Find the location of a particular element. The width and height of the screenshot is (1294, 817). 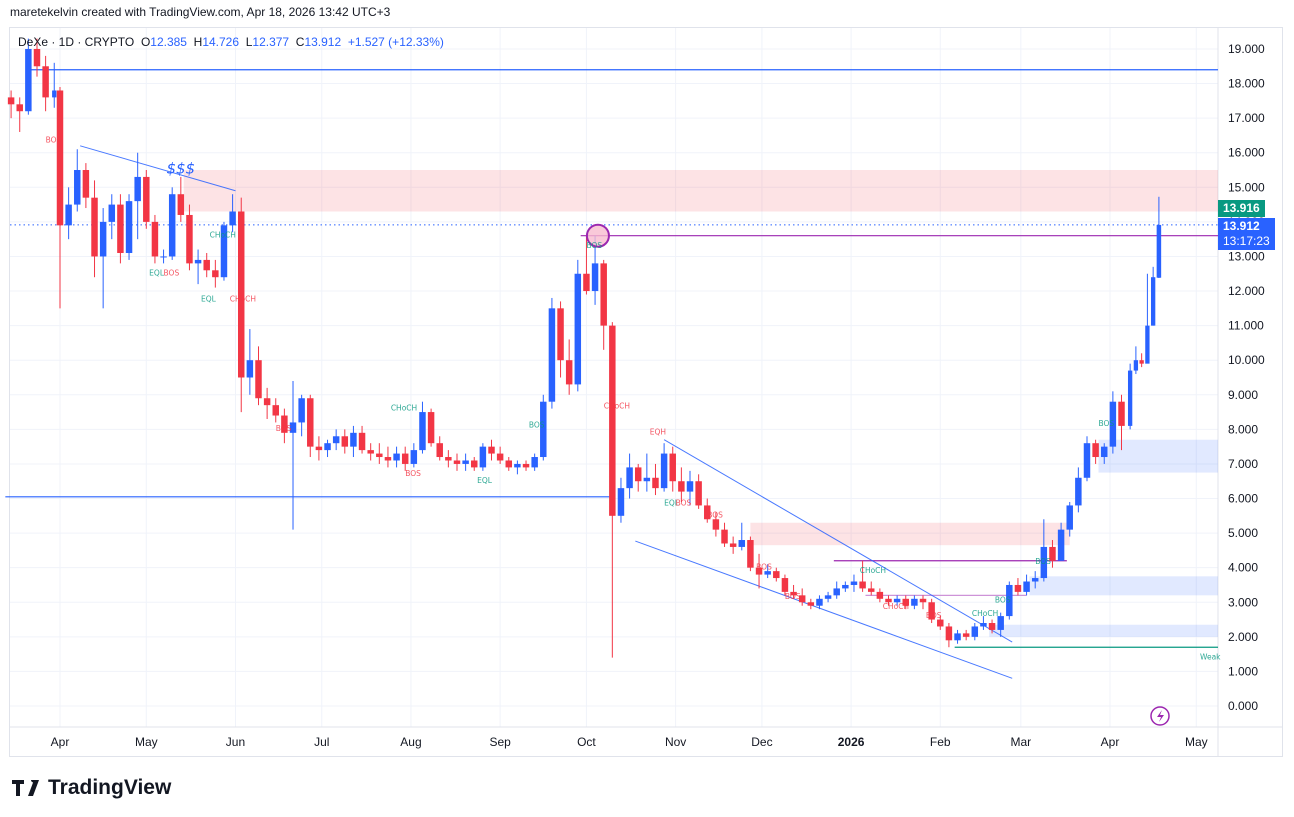

close-value: 13.912 is located at coordinates (323, 42).